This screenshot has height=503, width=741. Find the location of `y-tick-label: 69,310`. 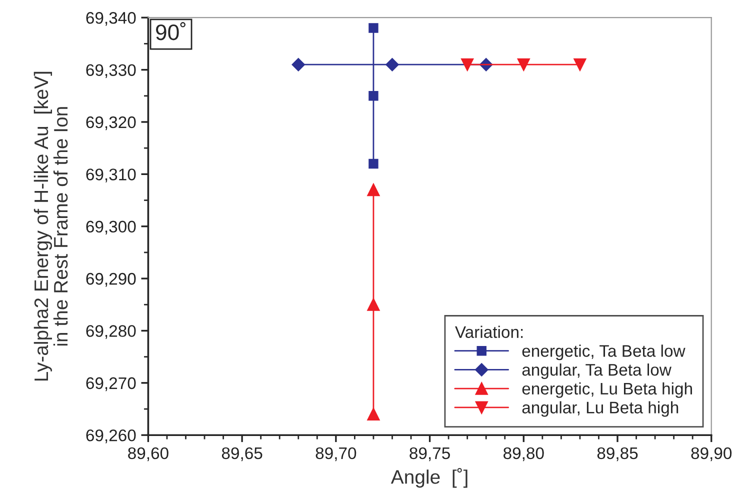

y-tick-label: 69,310 is located at coordinates (111, 175).